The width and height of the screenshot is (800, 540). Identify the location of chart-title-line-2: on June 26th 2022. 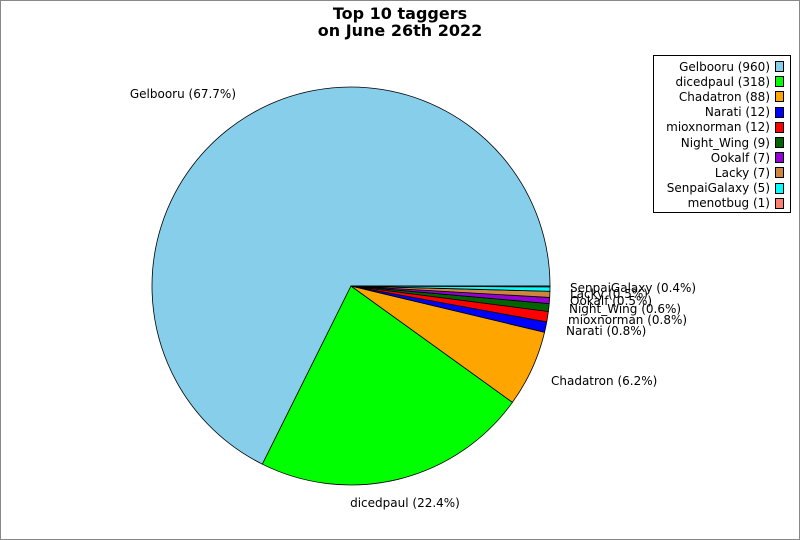
(400, 30).